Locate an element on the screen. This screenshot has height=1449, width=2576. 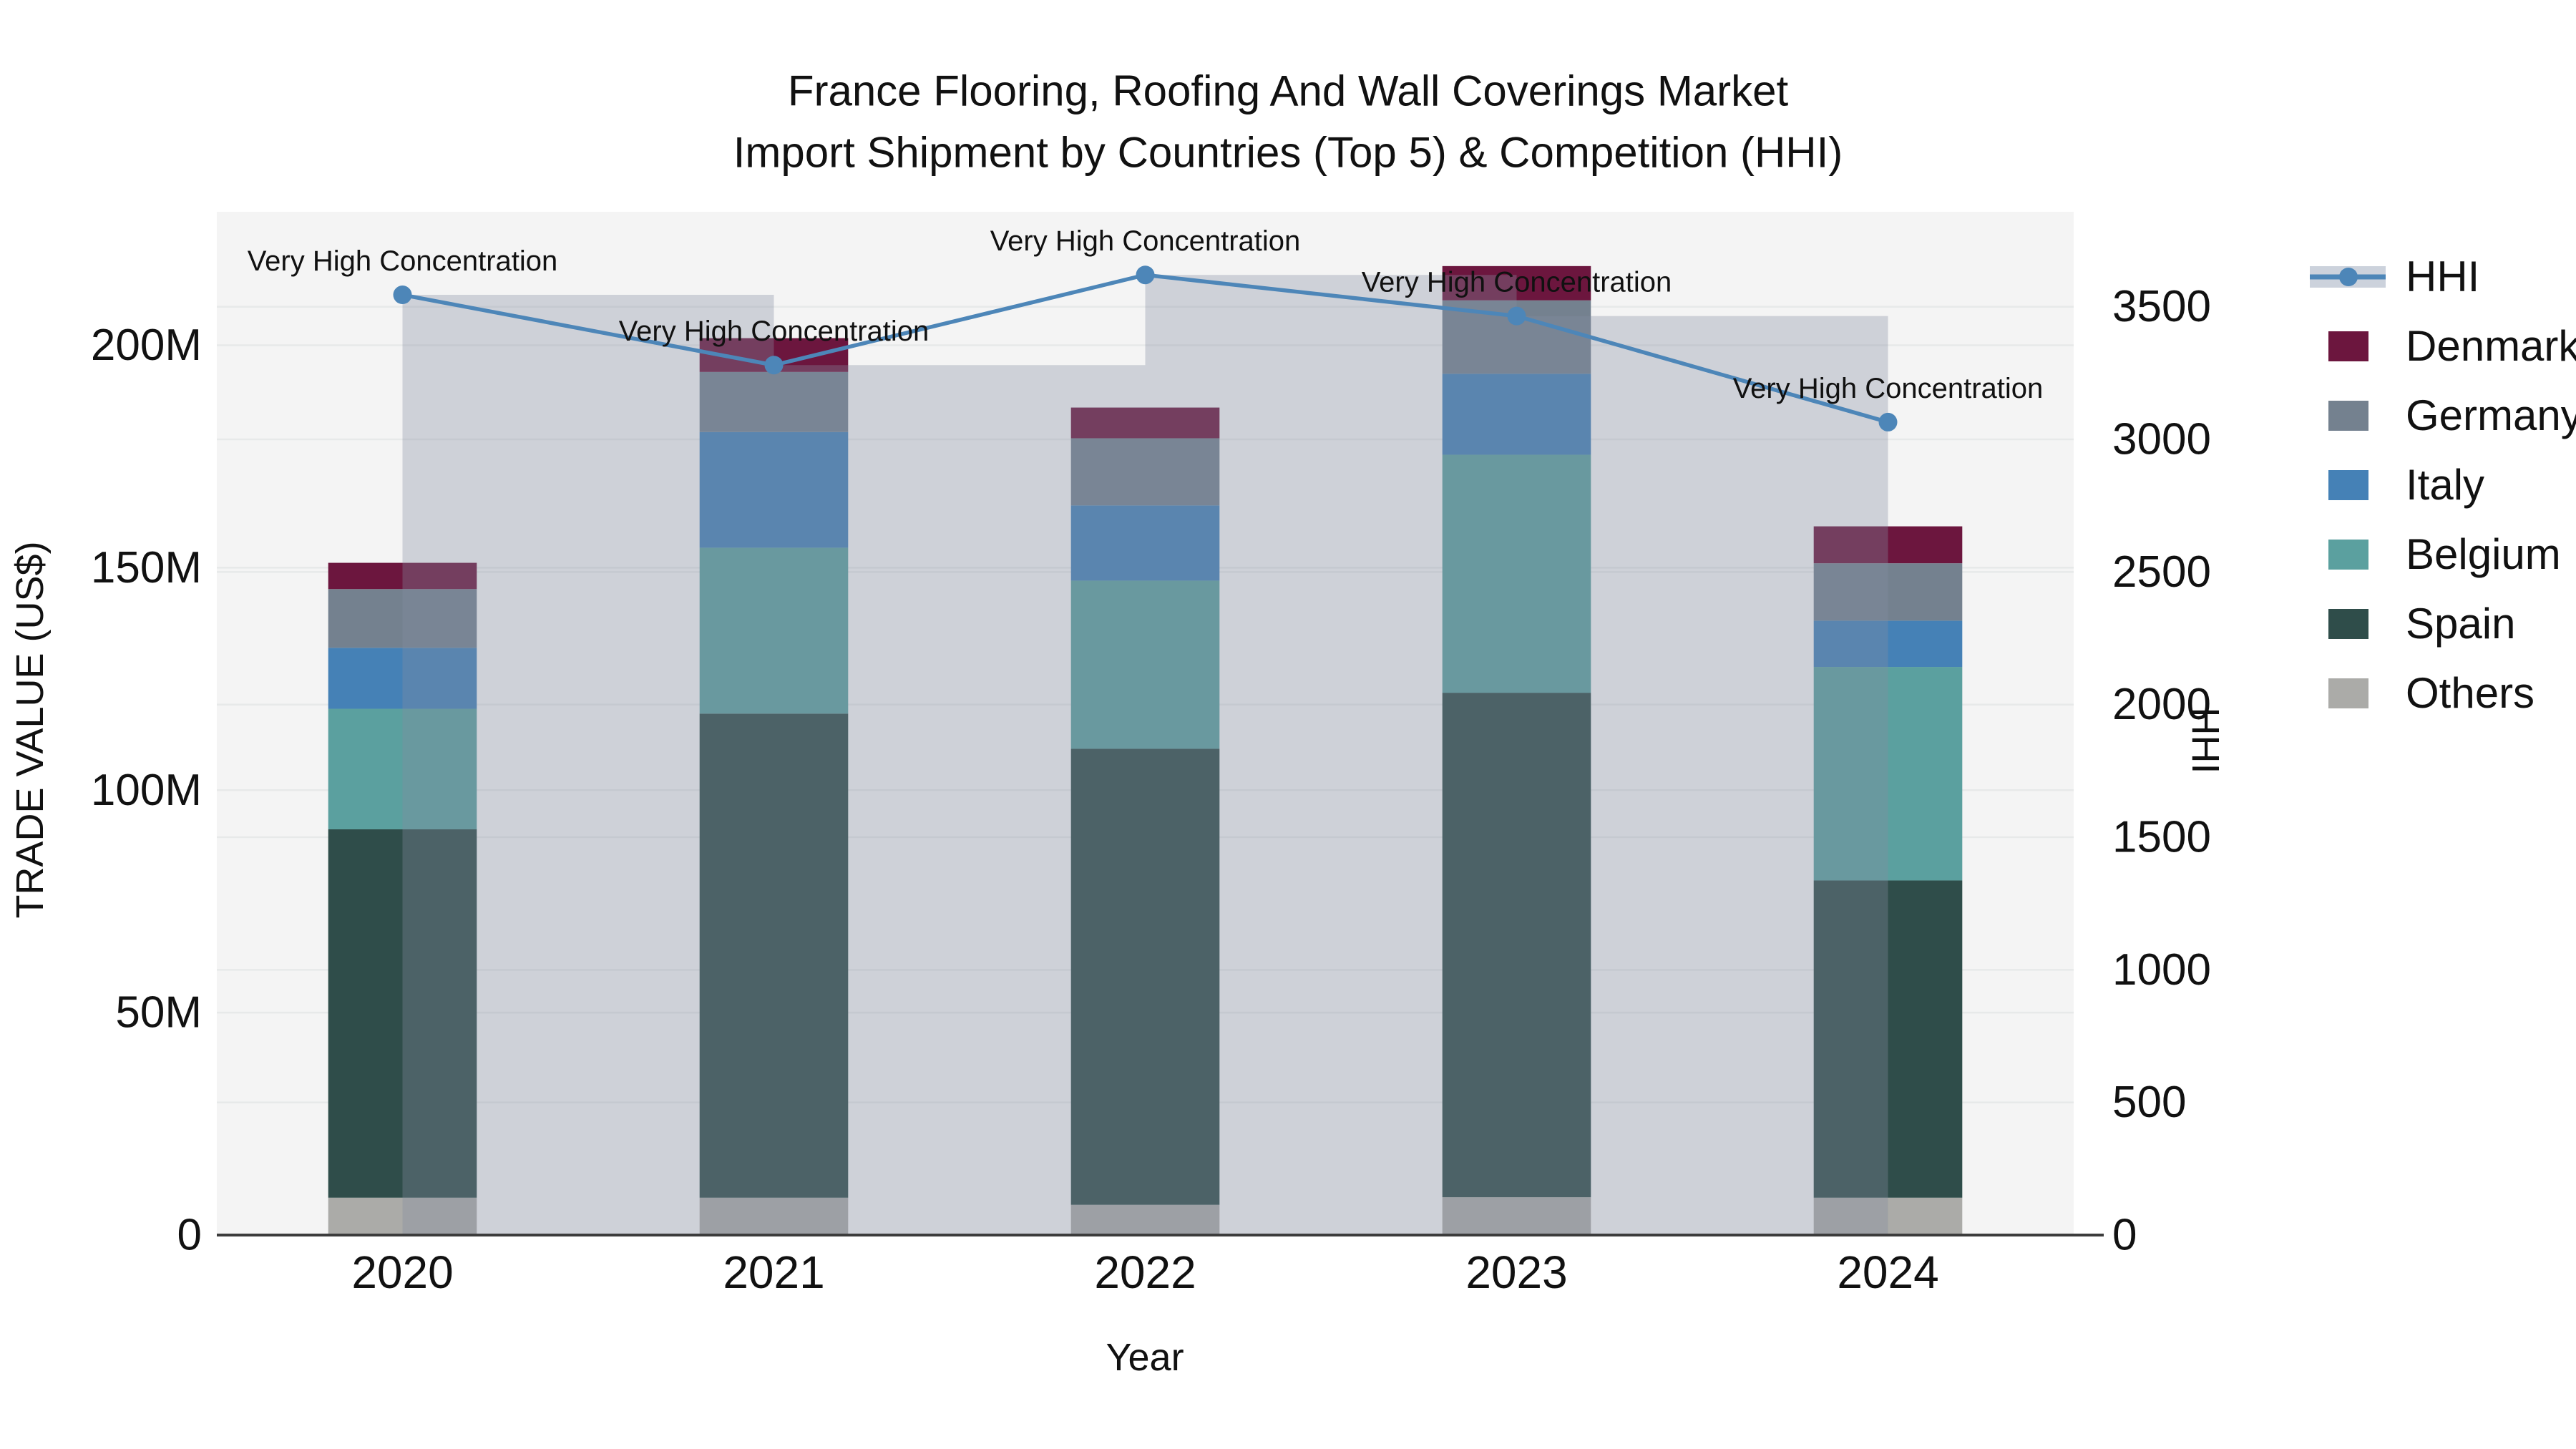
y-right-tick-1500: 1500 is located at coordinates (2161, 837).